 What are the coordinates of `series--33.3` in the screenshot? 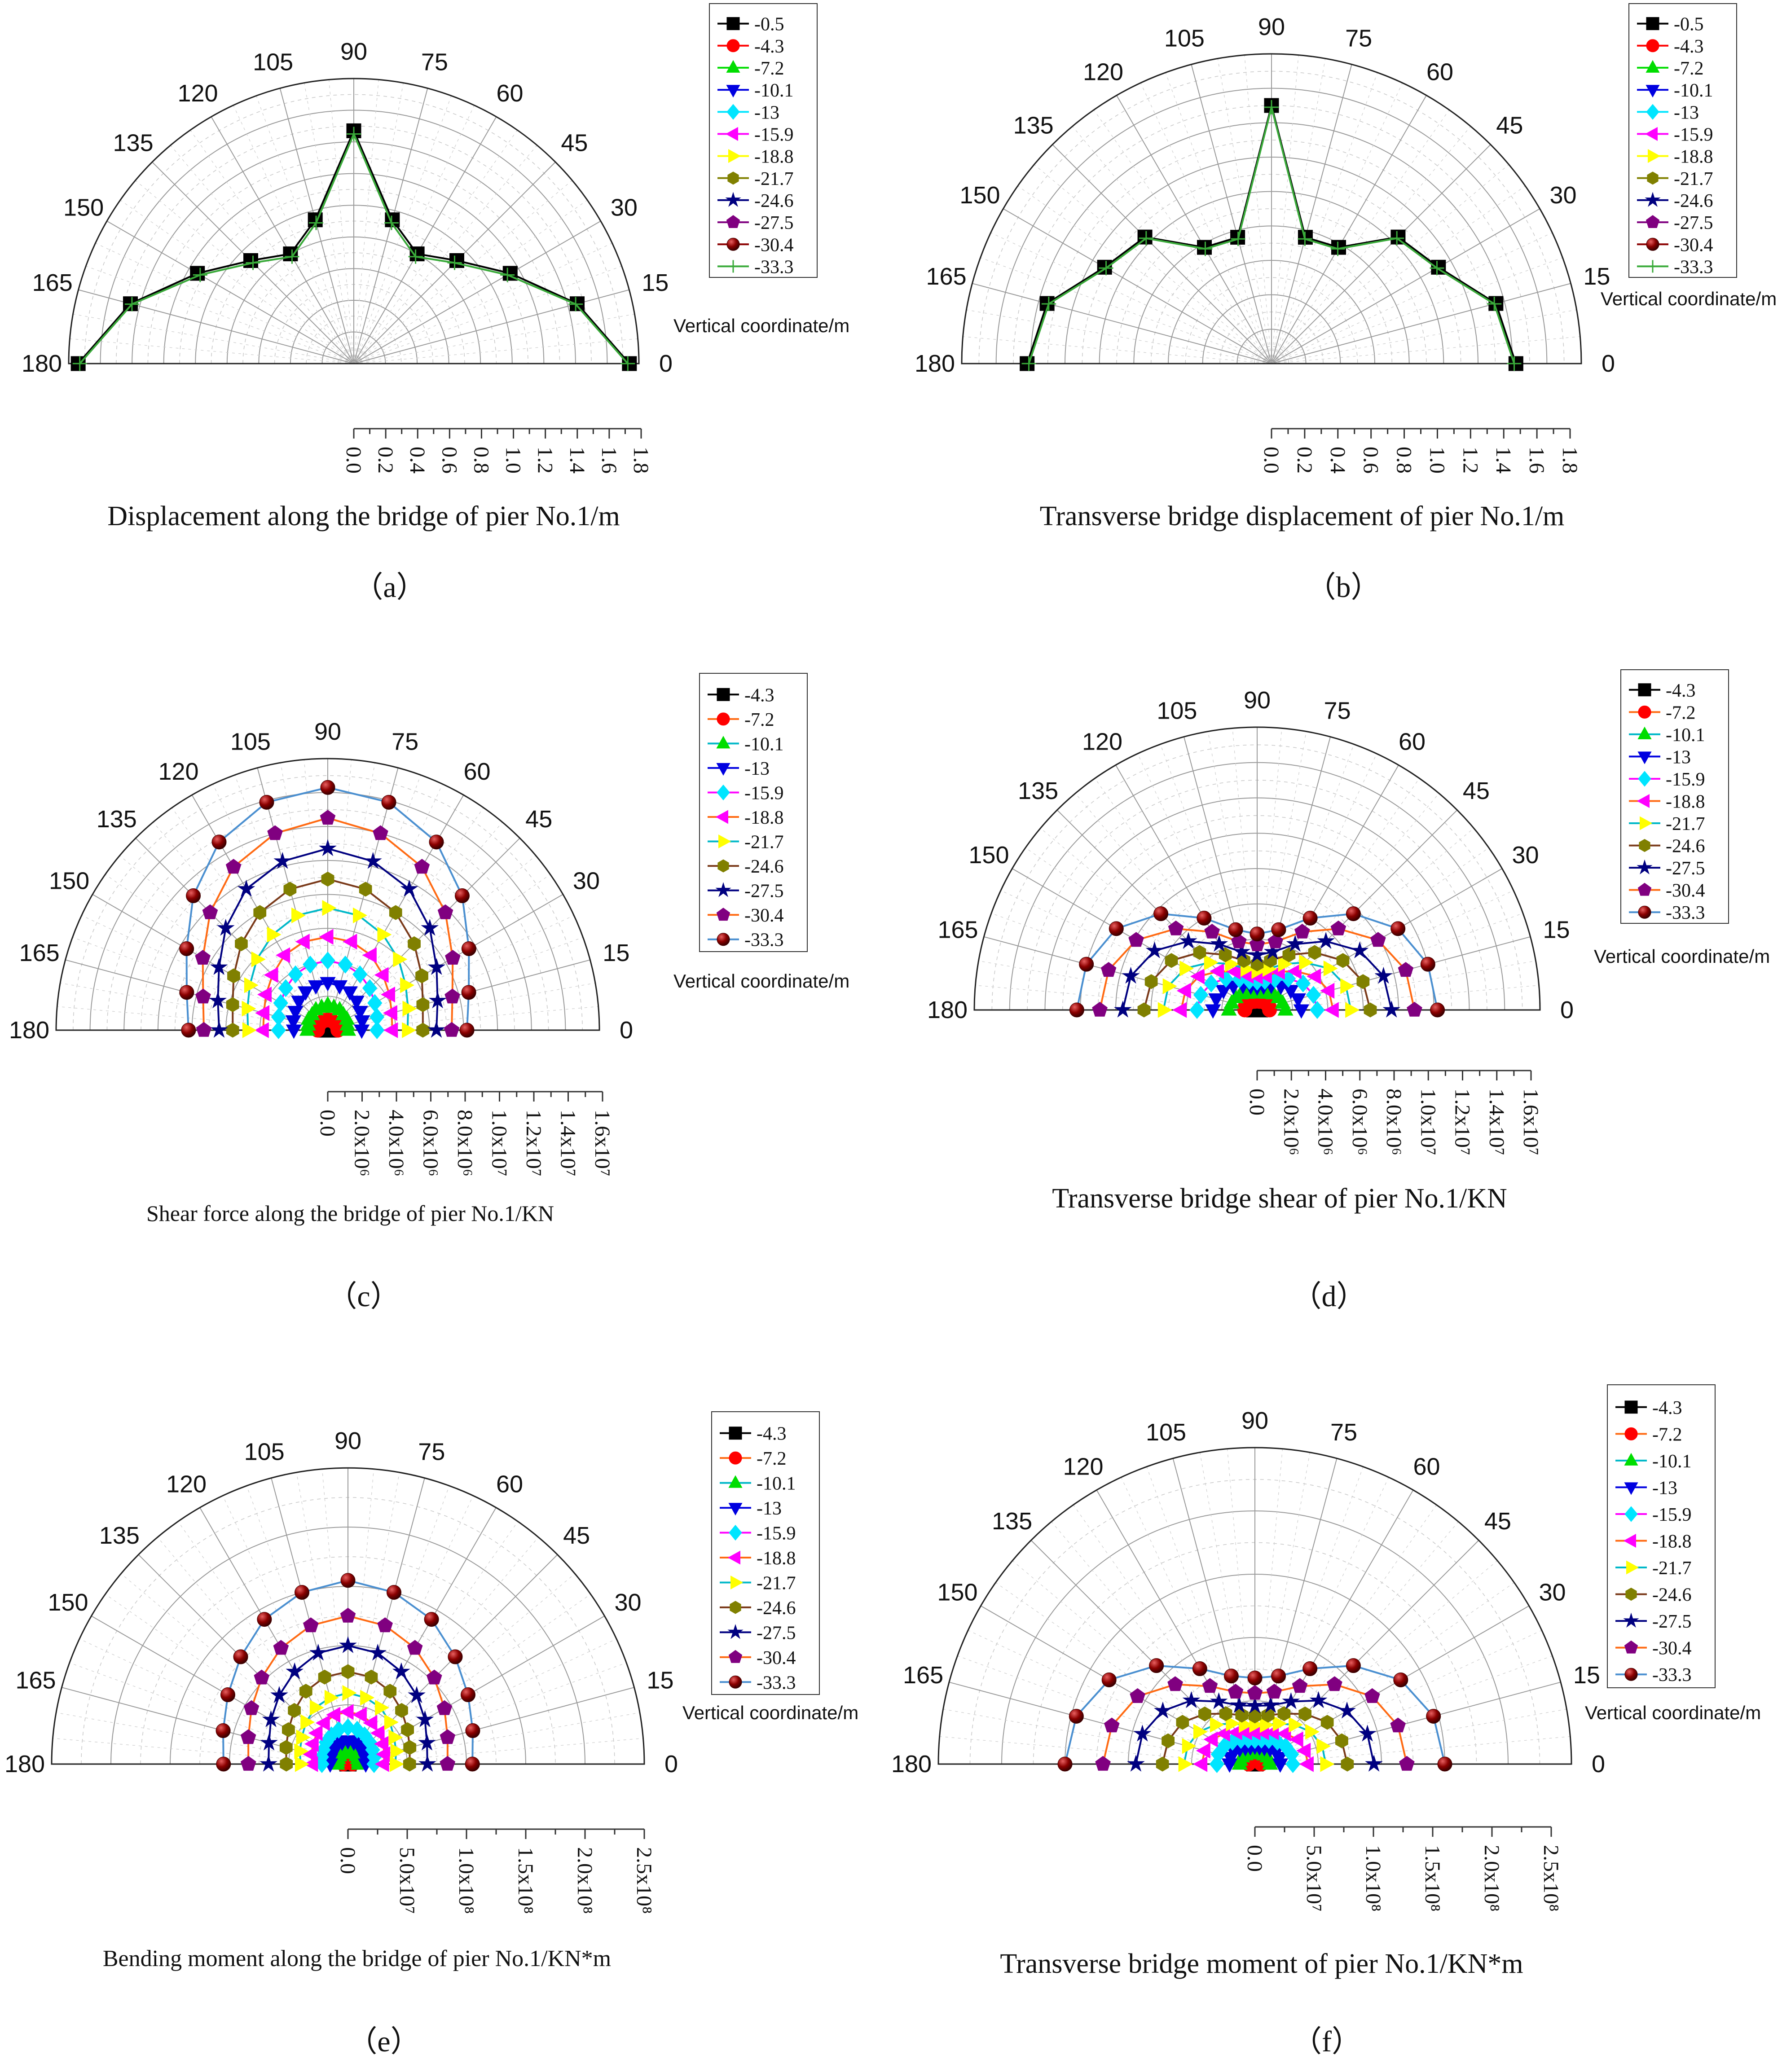 It's located at (353, 249).